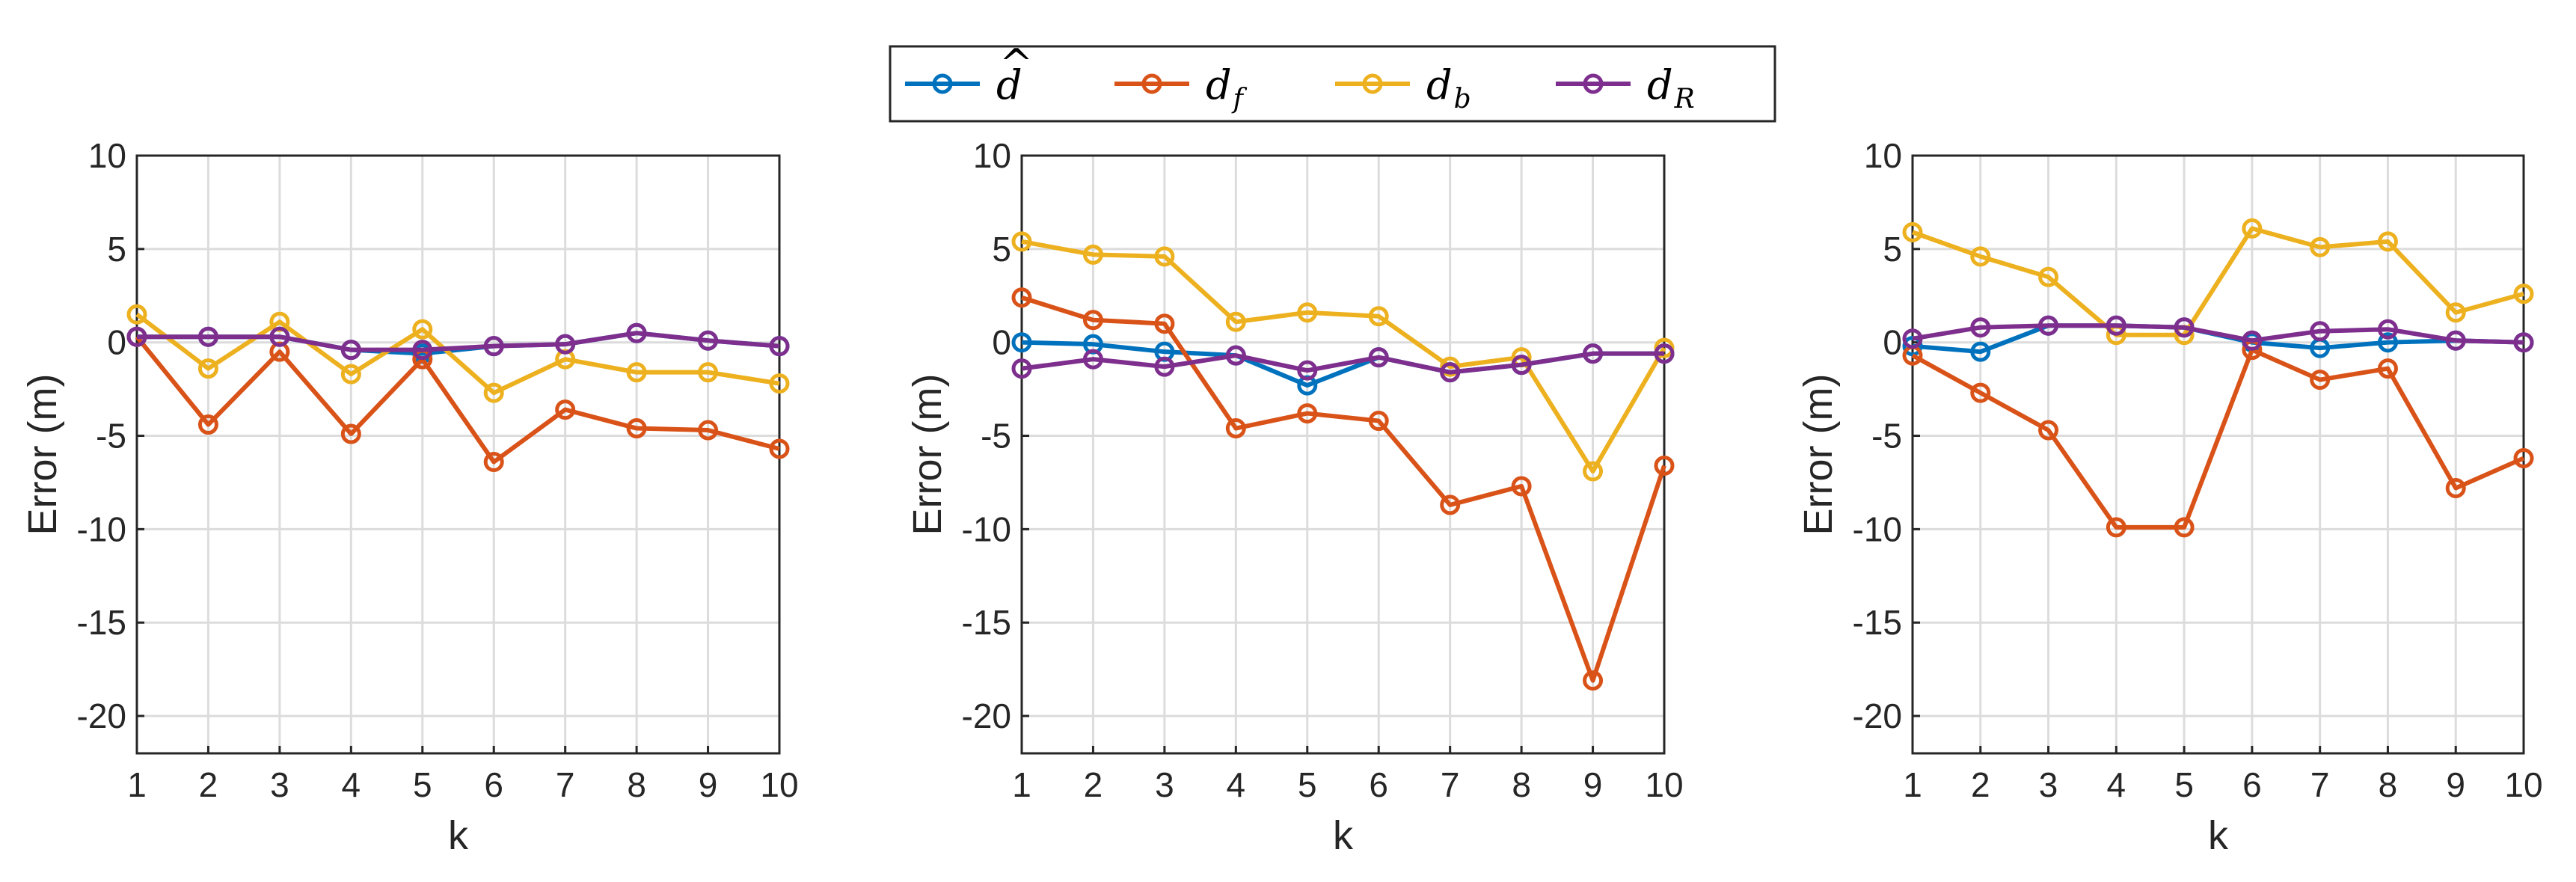 This screenshot has height=882, width=2576. I want to click on legend-label: dR, so click(1671, 88).